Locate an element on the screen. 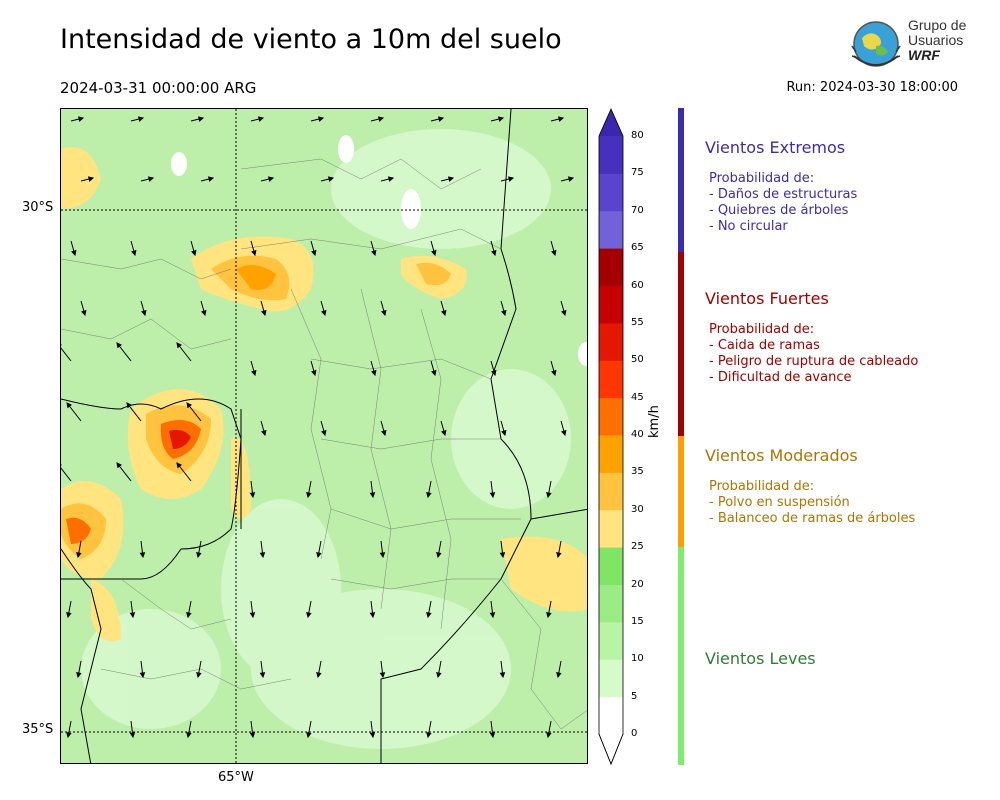  category-bar is located at coordinates (681, 491).